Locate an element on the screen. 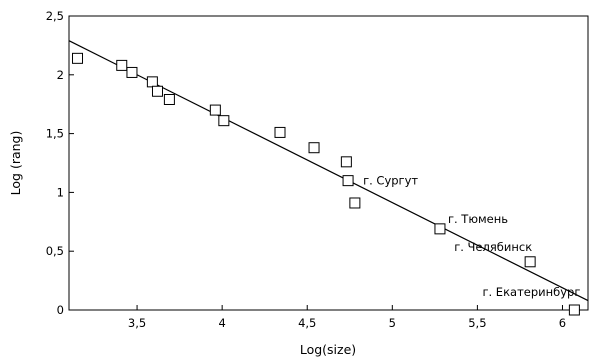  point-annotation: г. Тюмень is located at coordinates (478, 219).